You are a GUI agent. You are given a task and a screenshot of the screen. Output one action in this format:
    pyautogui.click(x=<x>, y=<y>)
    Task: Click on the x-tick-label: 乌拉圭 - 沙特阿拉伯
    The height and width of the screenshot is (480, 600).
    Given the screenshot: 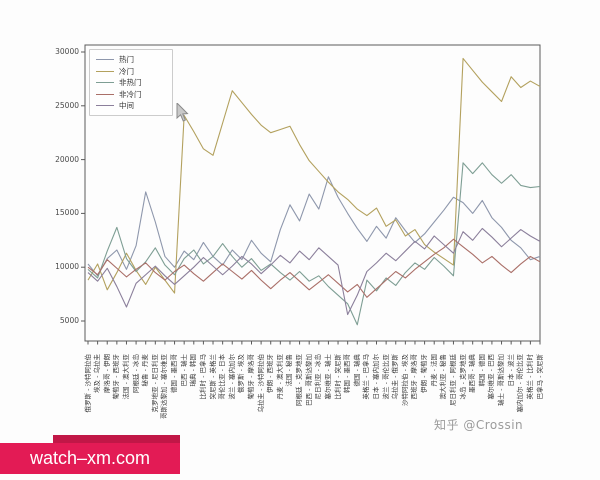 What is the action you would take?
    pyautogui.click(x=260, y=383)
    